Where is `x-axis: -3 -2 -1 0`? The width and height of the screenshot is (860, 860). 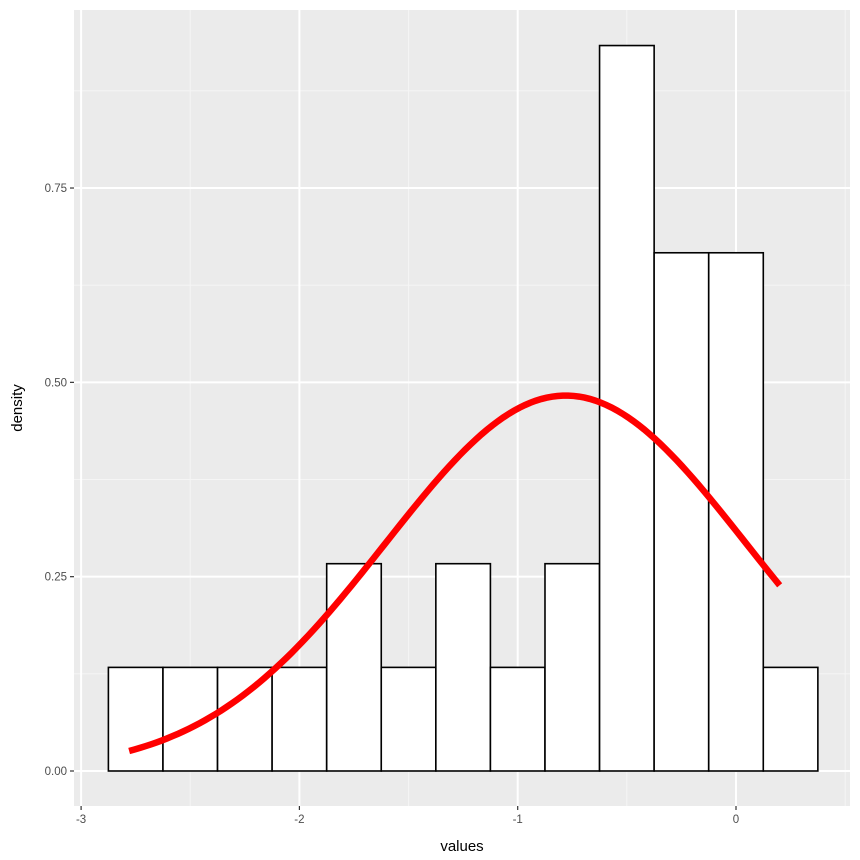 x-axis: -3 -2 -1 0 is located at coordinates (407, 816).